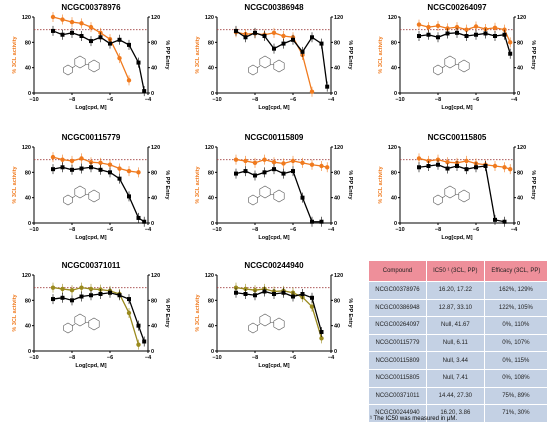  What do you see at coordinates (516, 290) in the screenshot?
I see `cell-efficacy: 162%, 129%` at bounding box center [516, 290].